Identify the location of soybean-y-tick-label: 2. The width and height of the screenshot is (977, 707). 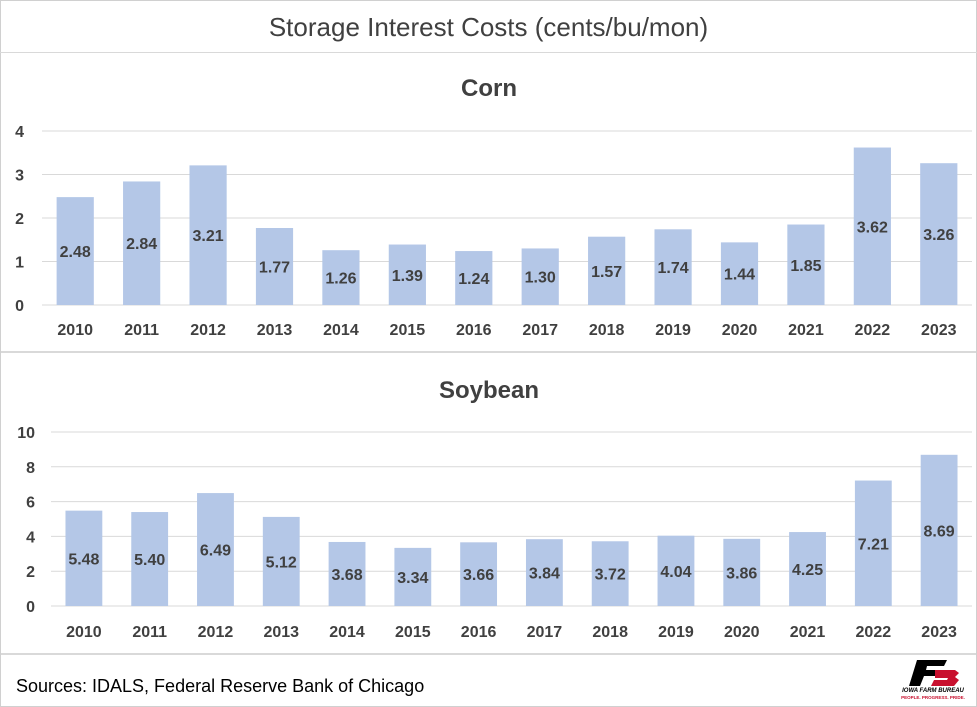
(30, 572).